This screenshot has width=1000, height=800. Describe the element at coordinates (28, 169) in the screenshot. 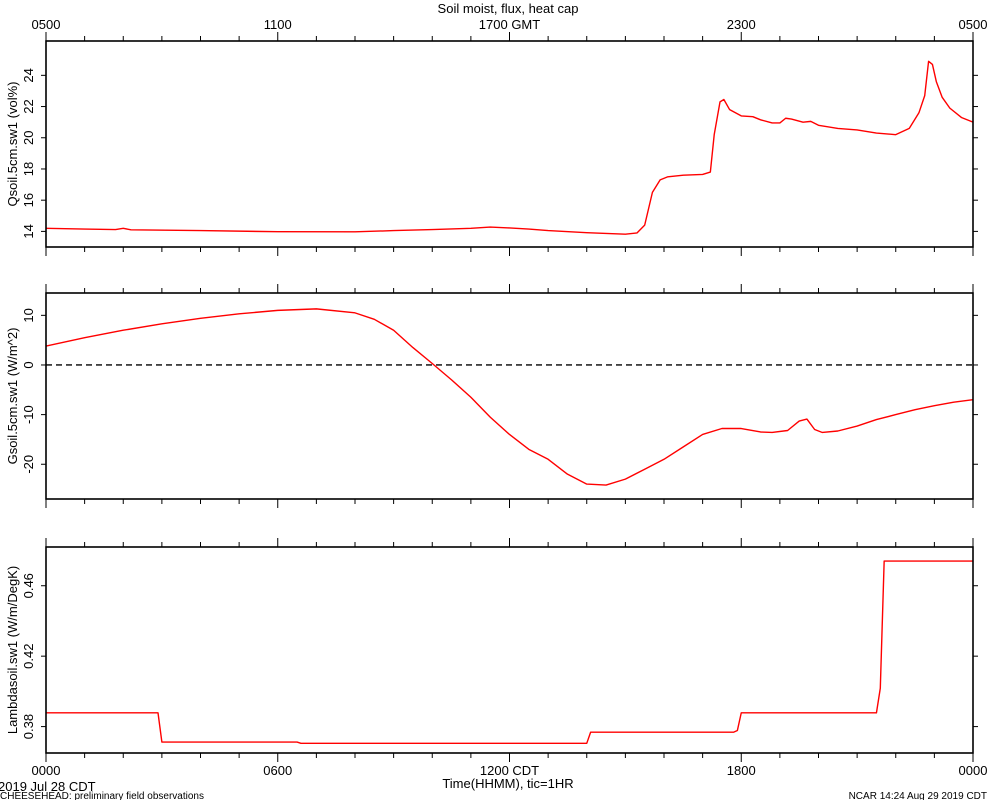

I see `y-tick-label: 18` at that location.